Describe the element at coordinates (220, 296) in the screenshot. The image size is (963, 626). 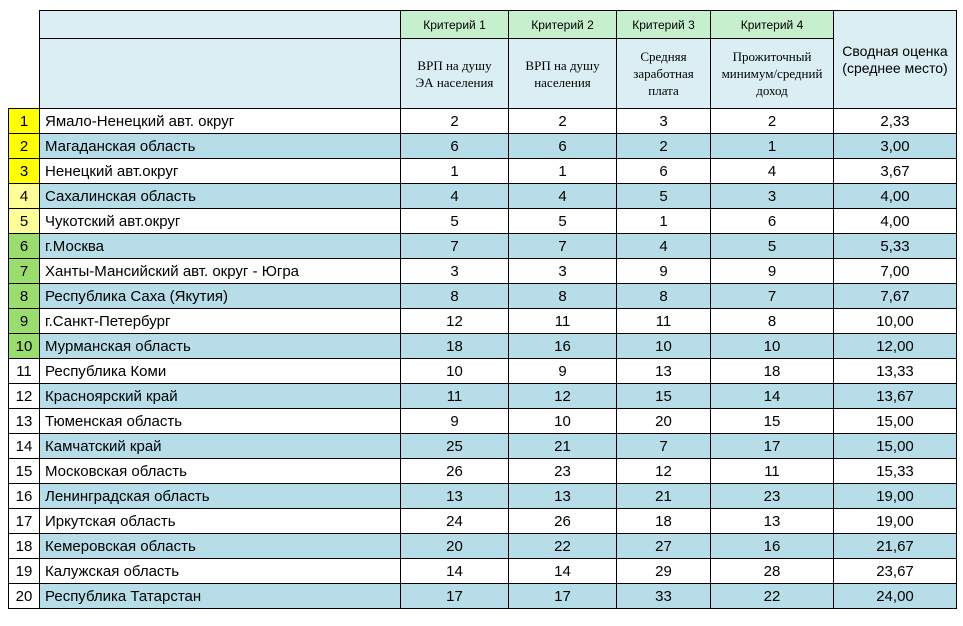
I see `region-name: Республика Саха (Якутия)` at that location.